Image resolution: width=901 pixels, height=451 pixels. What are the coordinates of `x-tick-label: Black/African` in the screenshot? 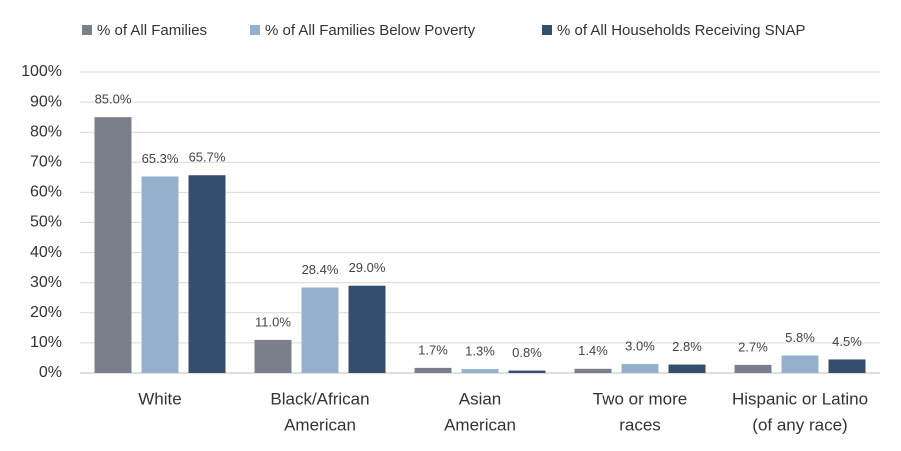 It's located at (319, 398).